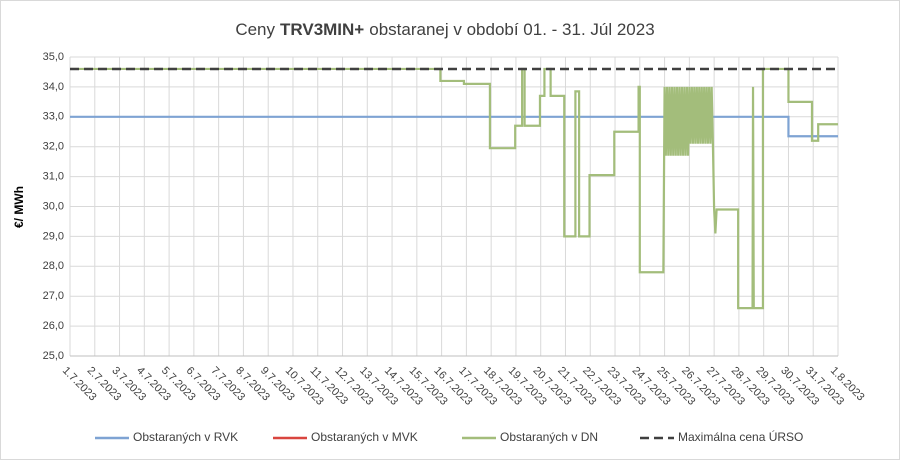  I want to click on y-tick-label: 31,0, so click(53, 177).